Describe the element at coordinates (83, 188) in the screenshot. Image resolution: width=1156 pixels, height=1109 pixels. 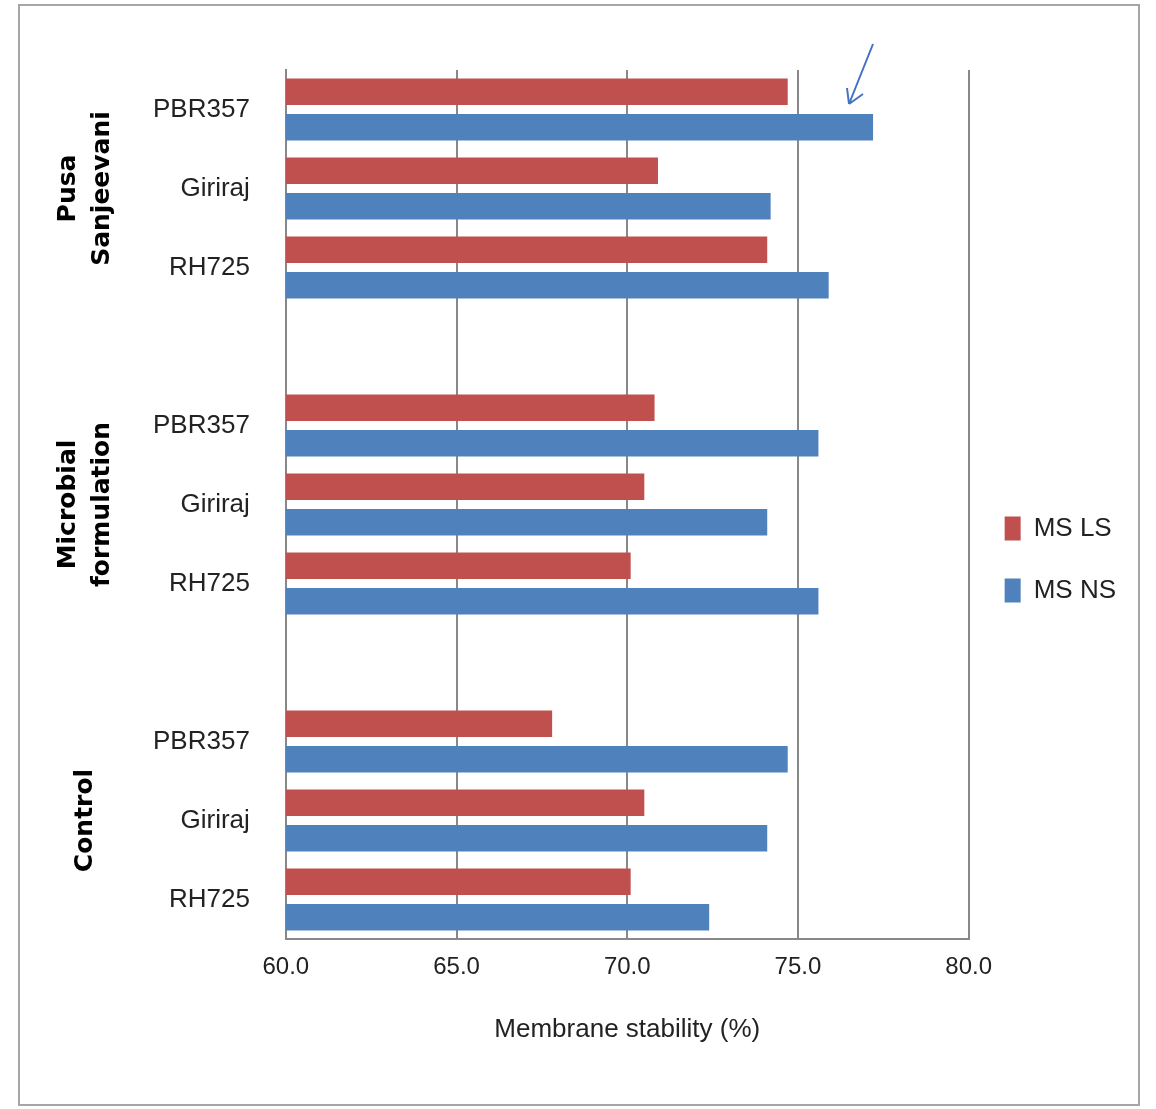
I see `text: Pusa Sanjeevani` at that location.